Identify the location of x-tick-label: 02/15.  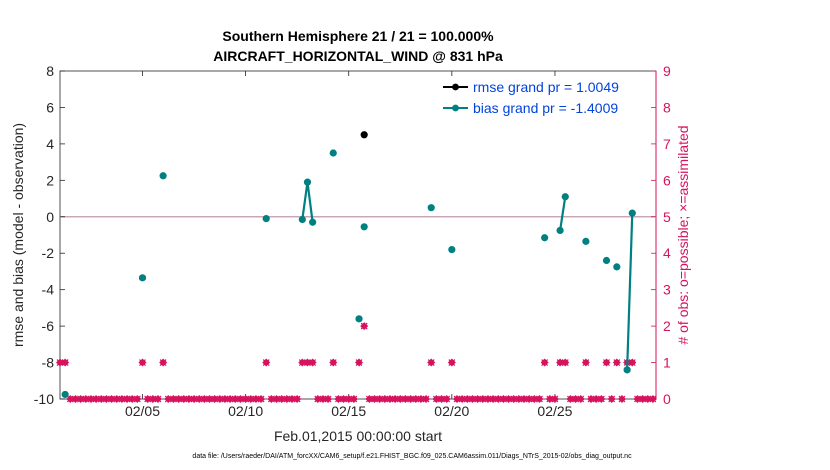
(348, 411).